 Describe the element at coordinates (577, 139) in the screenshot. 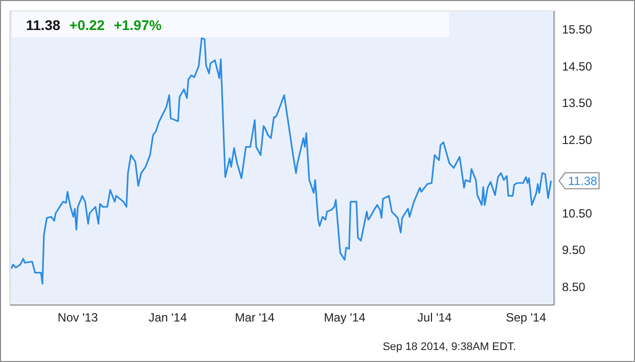

I see `y-tick-label: 12.50` at that location.